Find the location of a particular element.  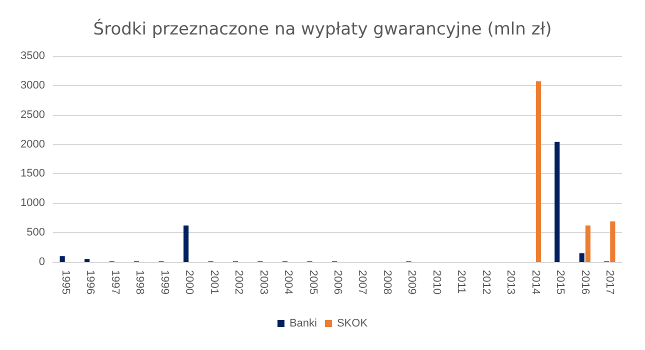

x-tick-label: 2009 is located at coordinates (412, 282).